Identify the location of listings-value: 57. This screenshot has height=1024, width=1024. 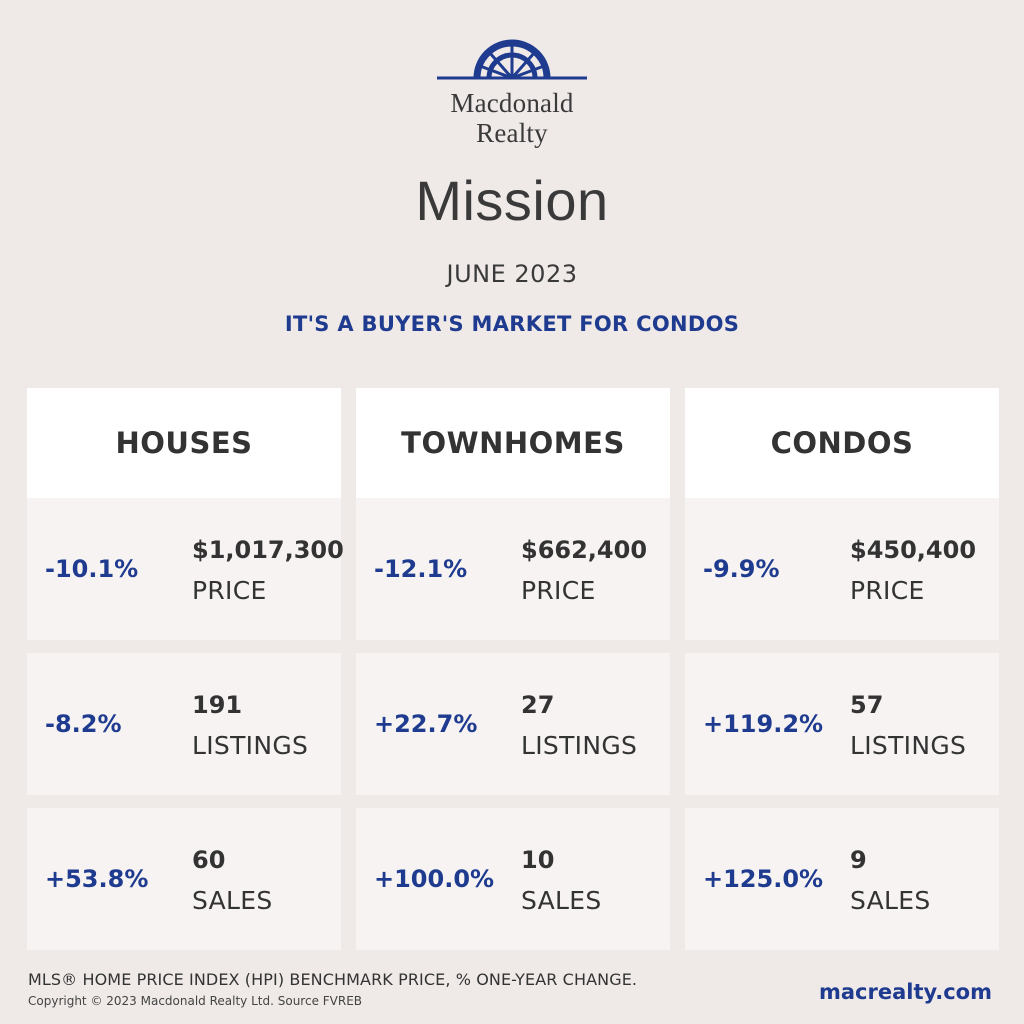
(867, 705).